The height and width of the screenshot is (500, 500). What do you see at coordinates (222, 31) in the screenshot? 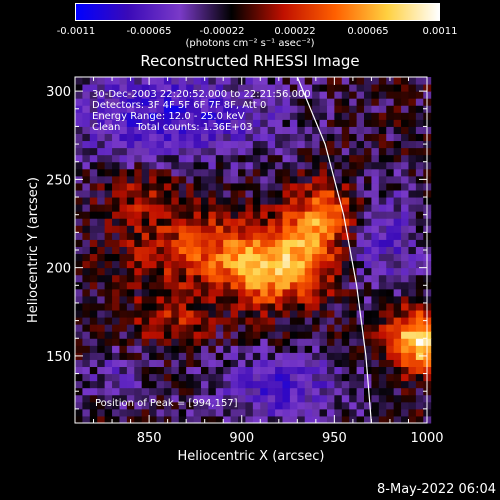
I see `colorbar-tick-label: -0.00022` at bounding box center [222, 31].